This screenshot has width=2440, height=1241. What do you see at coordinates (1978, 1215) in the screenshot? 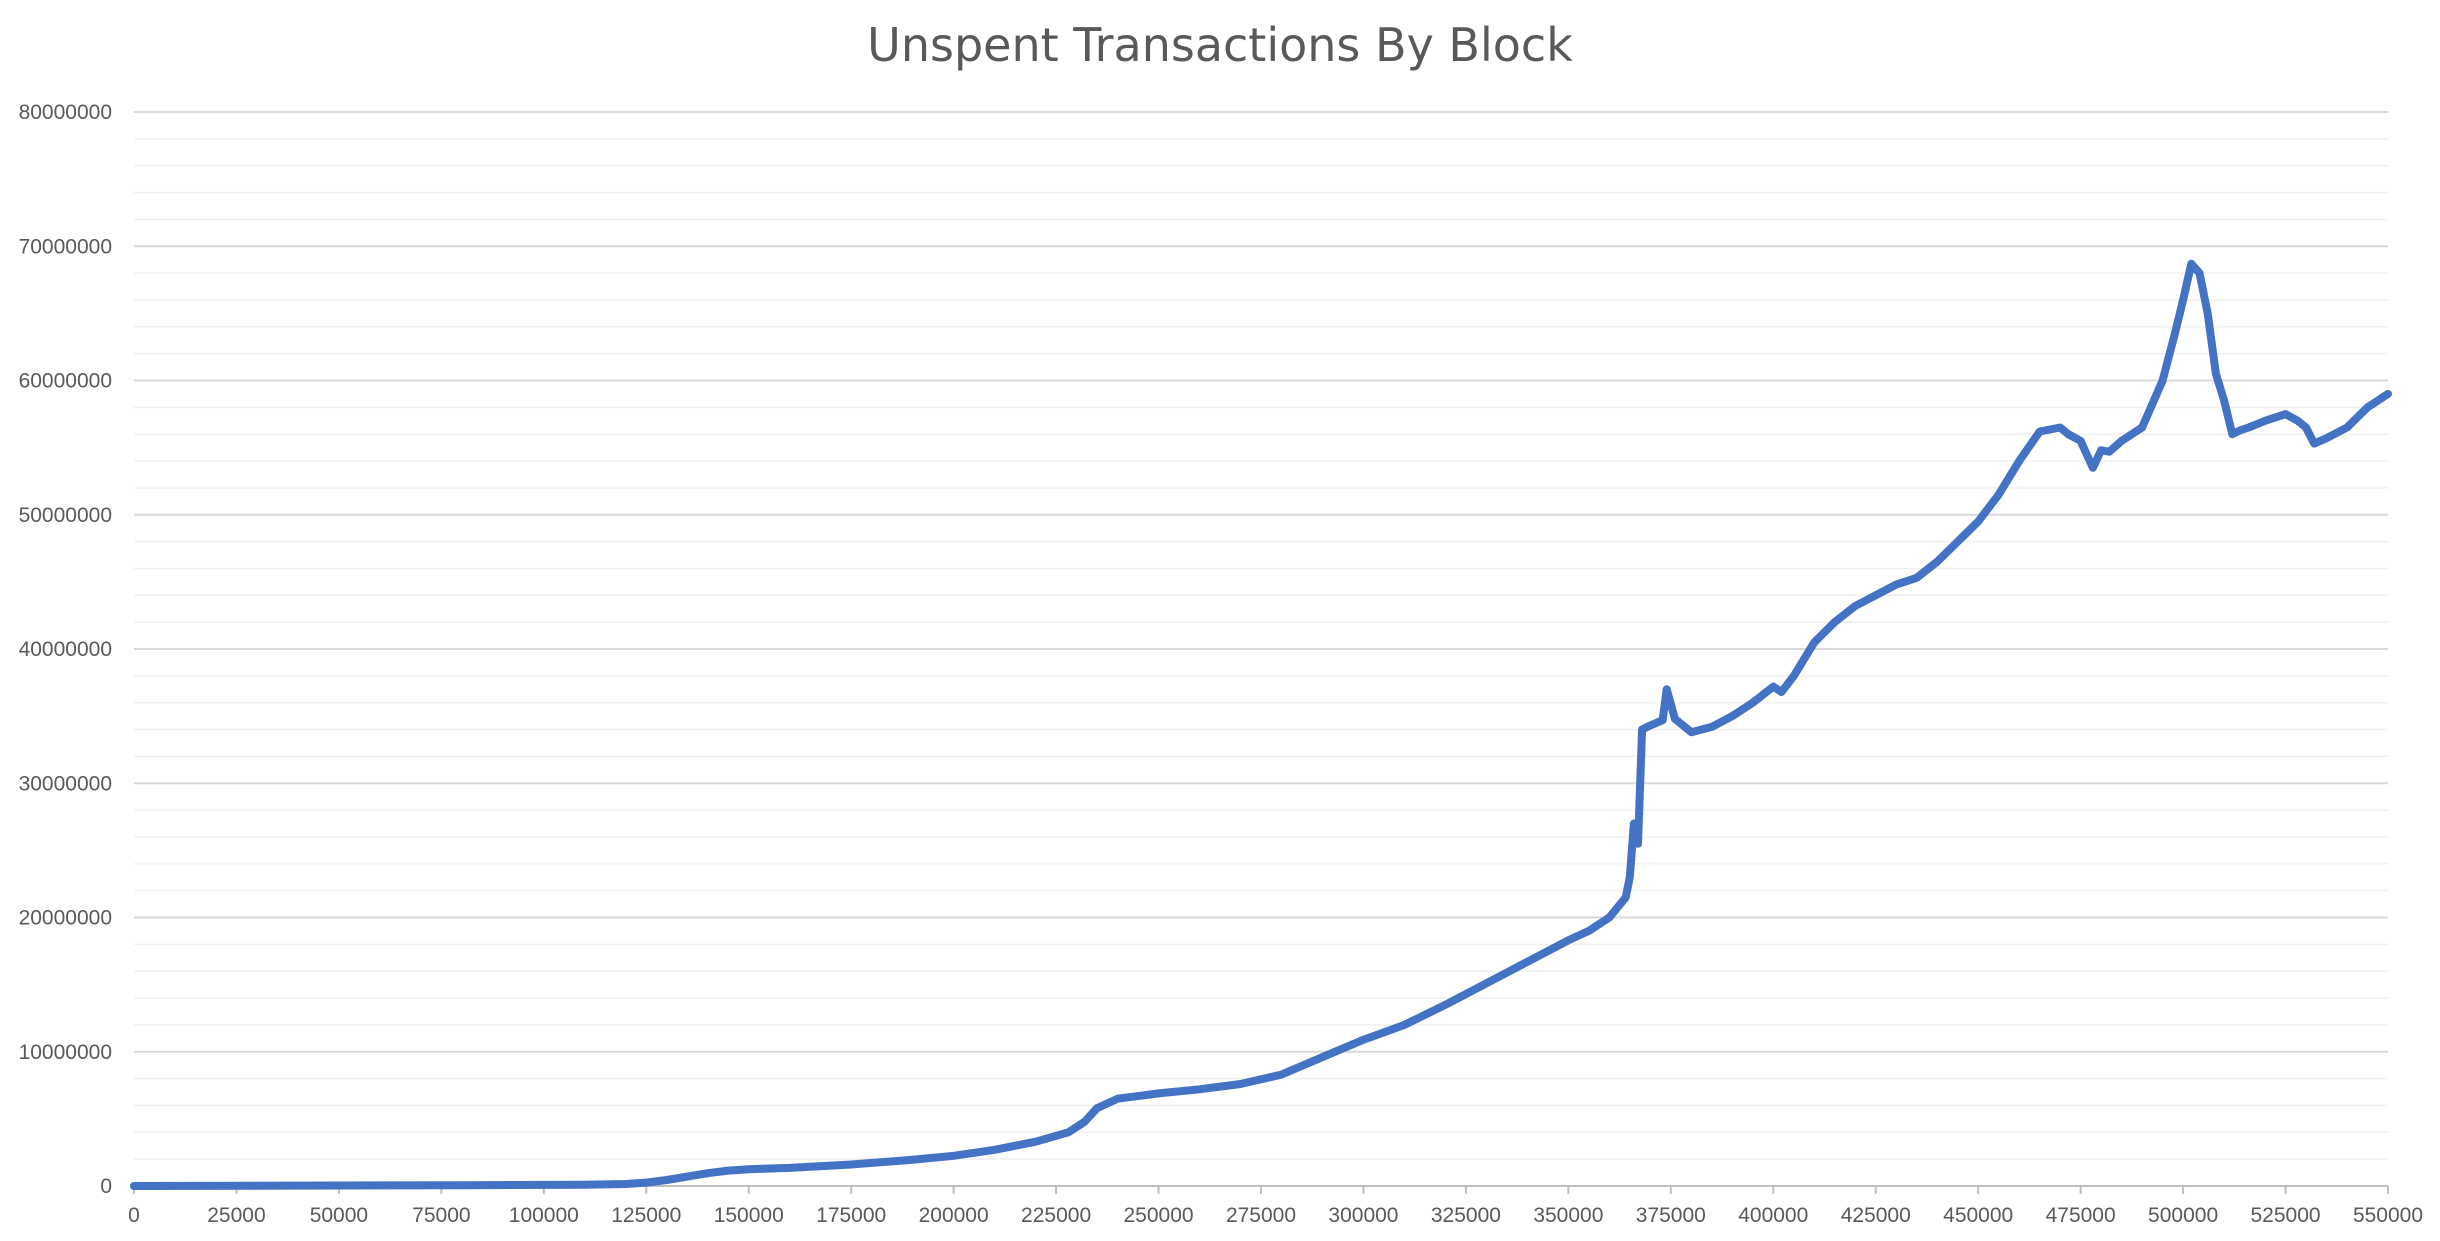
I see `x-tick-label: 450000` at bounding box center [1978, 1215].